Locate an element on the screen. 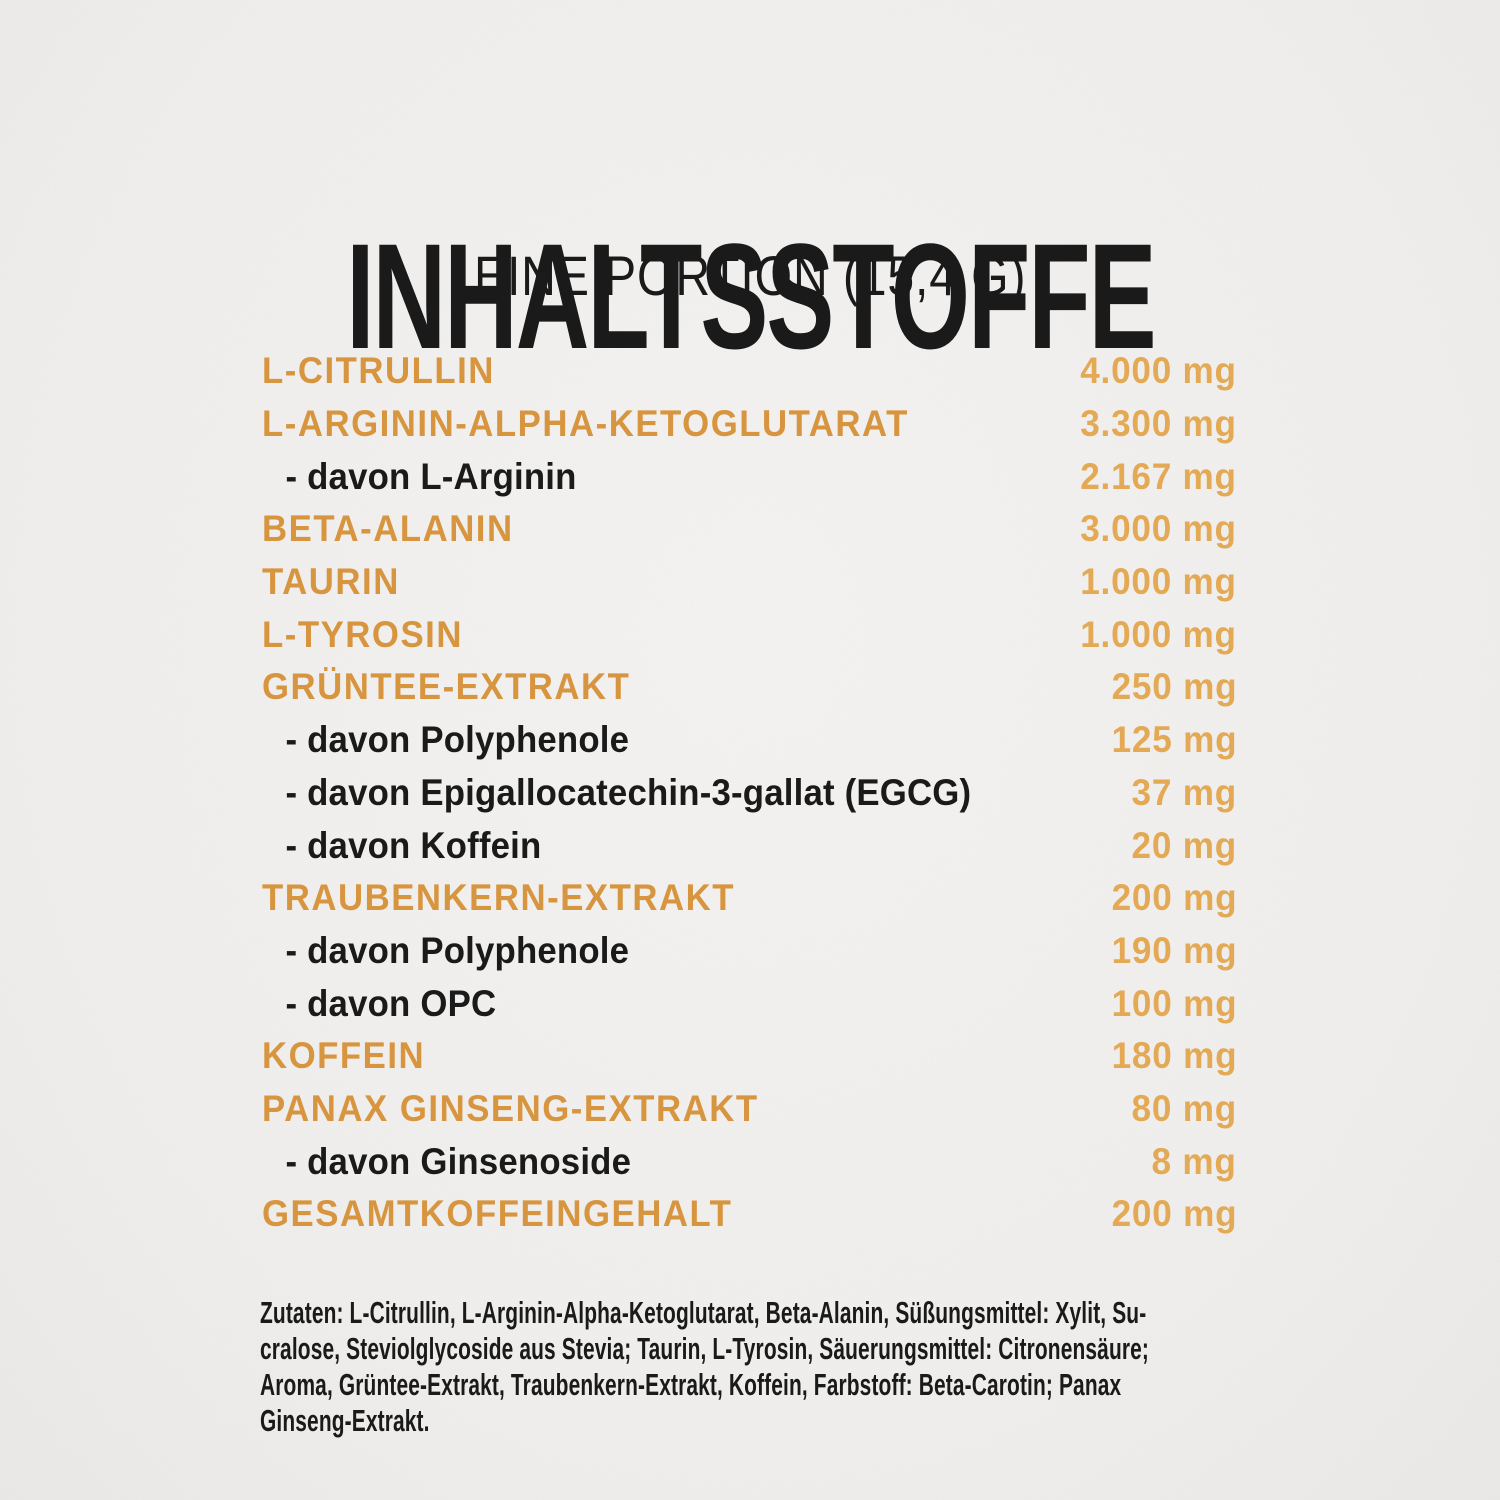 The image size is (1500, 1500). page-subtitle: EINE PORTION (15,4 G) is located at coordinates (750, 276).